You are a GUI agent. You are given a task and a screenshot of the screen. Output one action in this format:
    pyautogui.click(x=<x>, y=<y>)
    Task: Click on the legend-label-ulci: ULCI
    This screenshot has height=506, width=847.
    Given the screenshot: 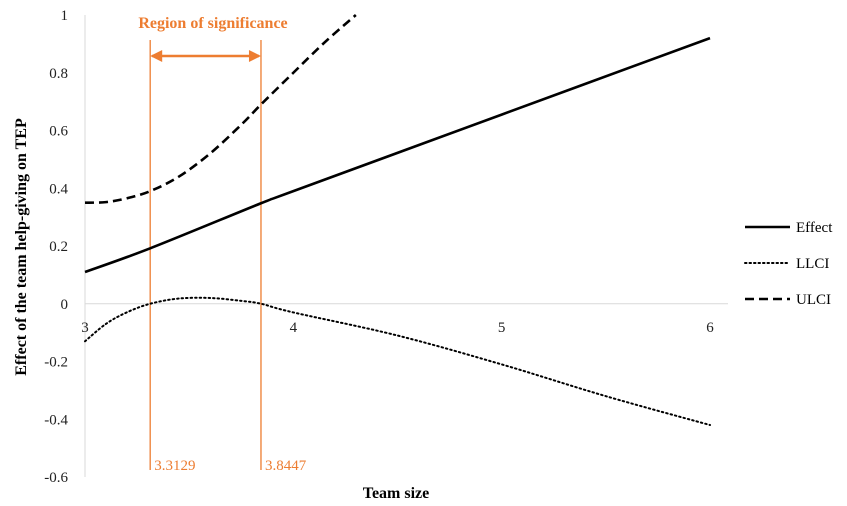 What is the action you would take?
    pyautogui.click(x=813, y=300)
    